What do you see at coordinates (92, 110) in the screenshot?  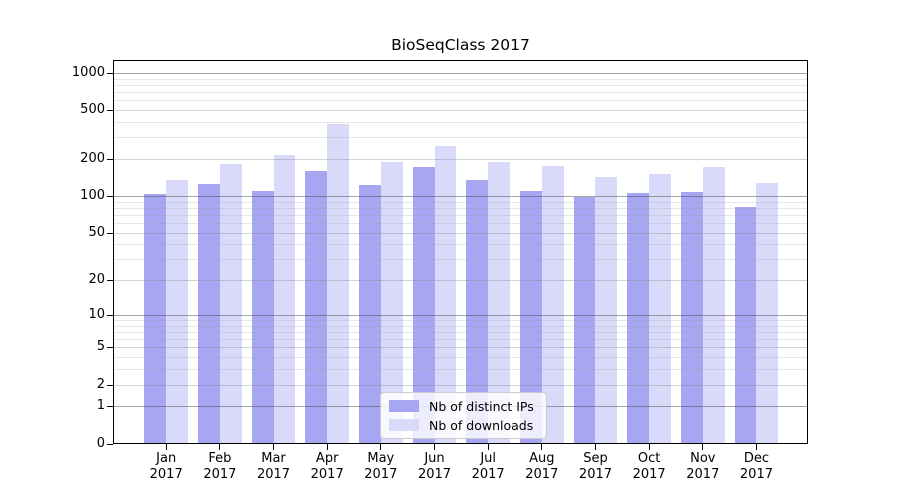 I see `y-tick-label-500: 500` at bounding box center [92, 110].